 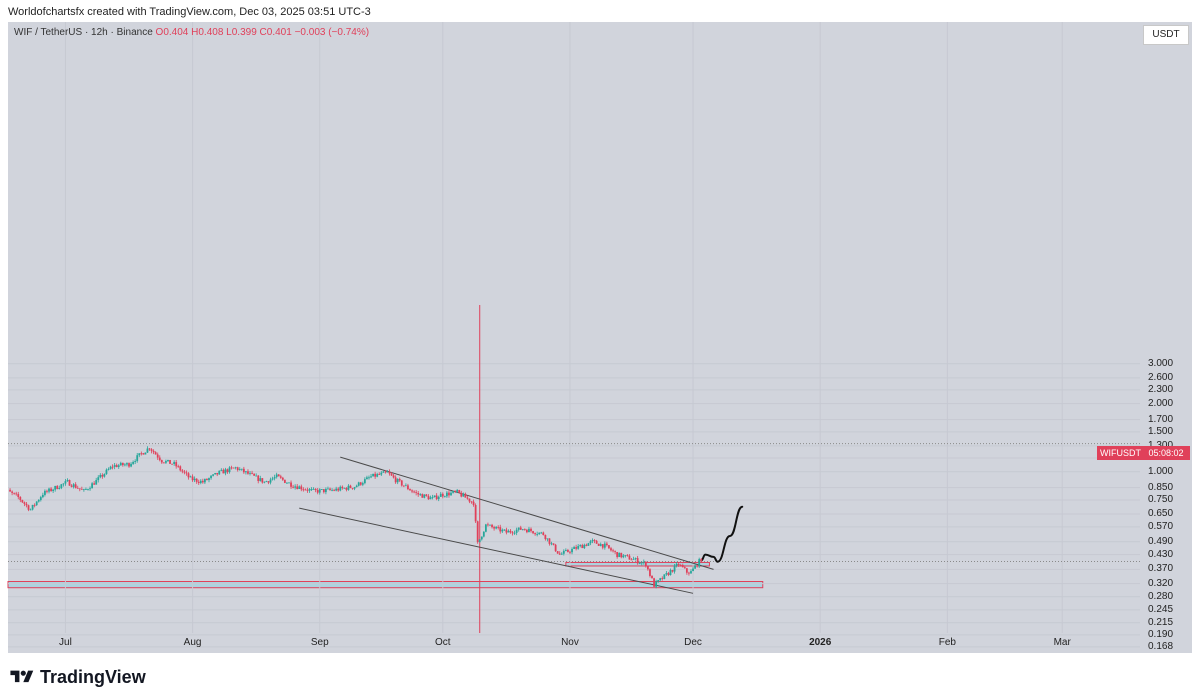 What do you see at coordinates (172, 32) in the screenshot?
I see `open-value: O0.404` at bounding box center [172, 32].